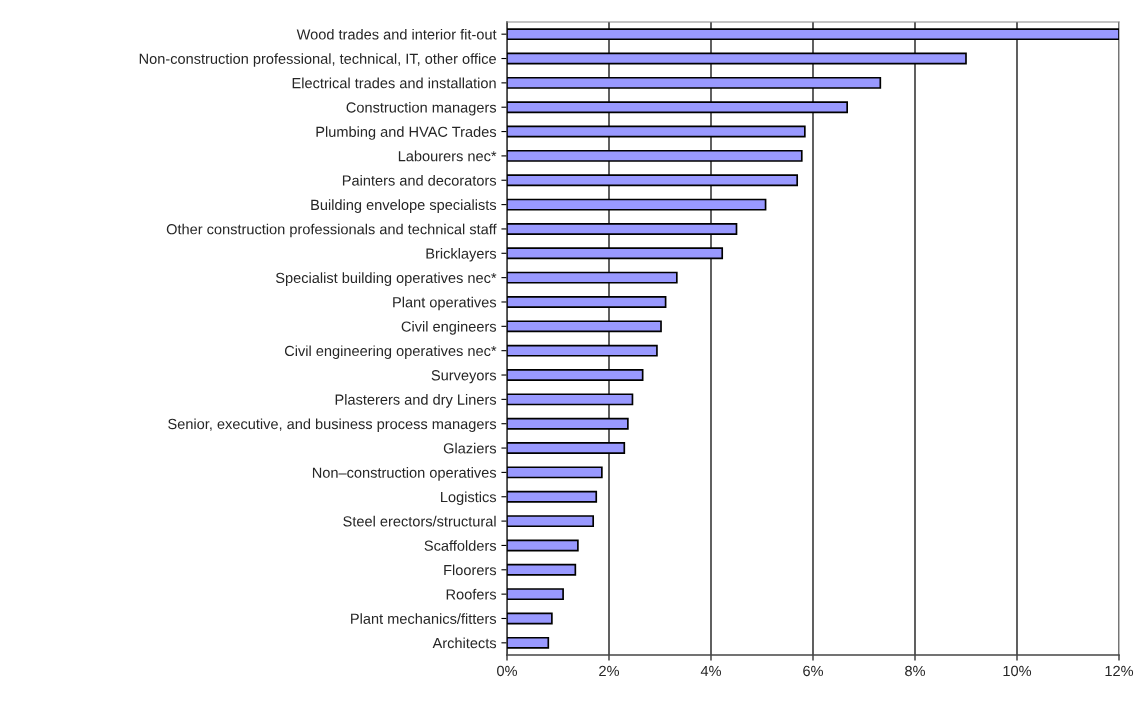  Describe the element at coordinates (419, 521) in the screenshot. I see `y-tick-label: Steel erectors/structural` at that location.